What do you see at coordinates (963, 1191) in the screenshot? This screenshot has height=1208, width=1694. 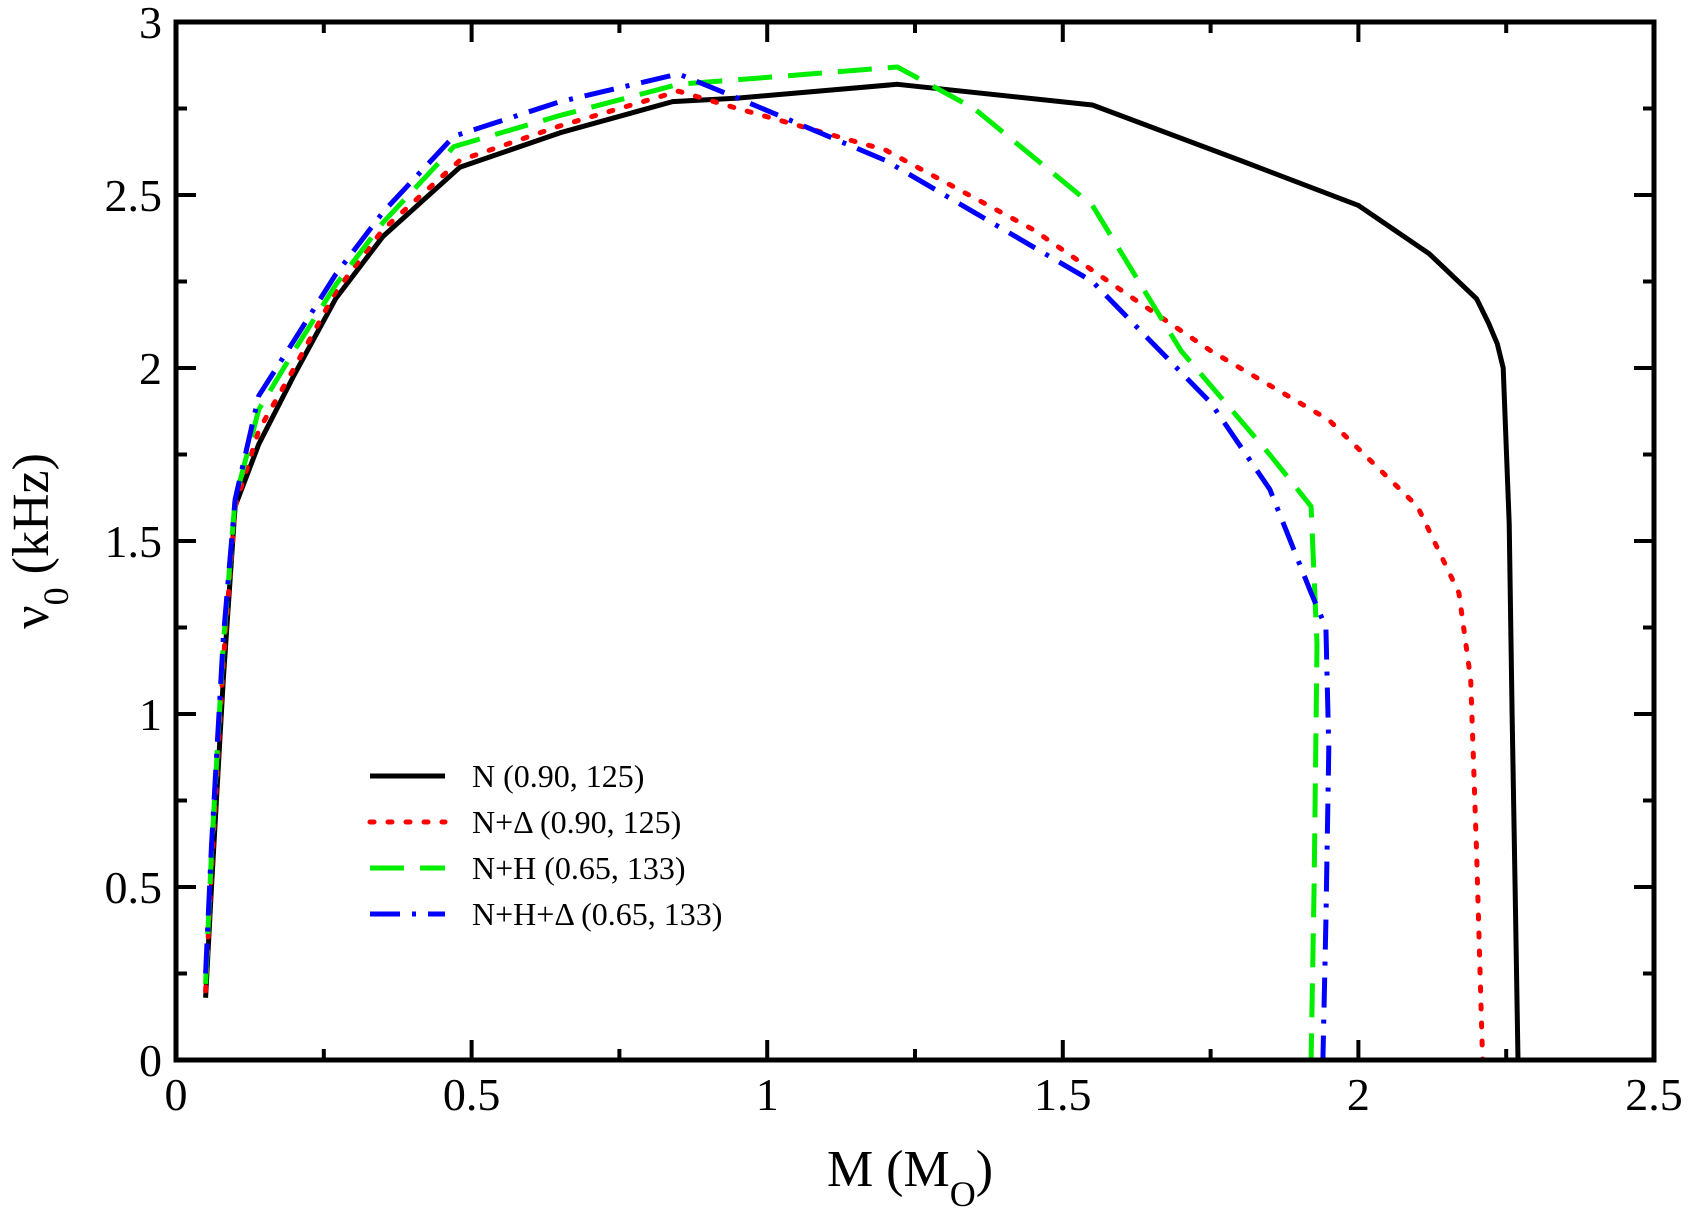 I see `x-axis-title-sub: O` at bounding box center [963, 1191].